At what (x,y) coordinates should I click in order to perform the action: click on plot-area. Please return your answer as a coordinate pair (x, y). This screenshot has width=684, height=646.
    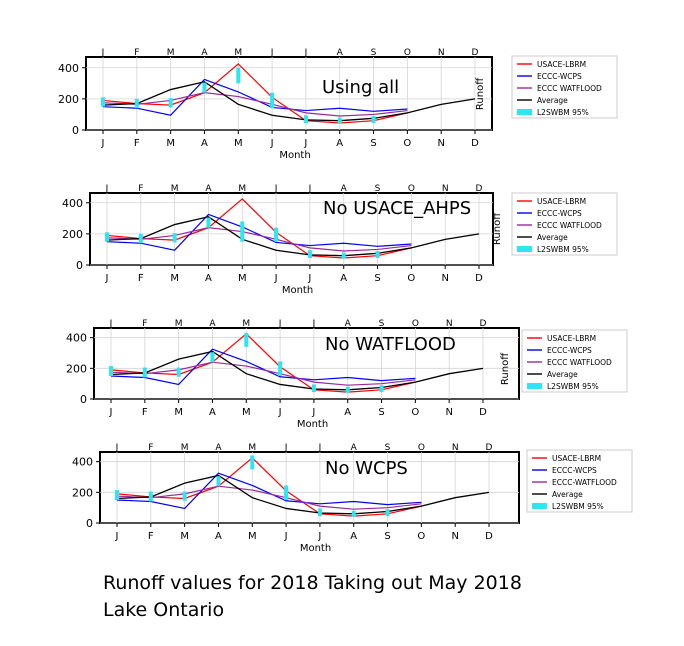
    Looking at the image, I should click on (306, 363).